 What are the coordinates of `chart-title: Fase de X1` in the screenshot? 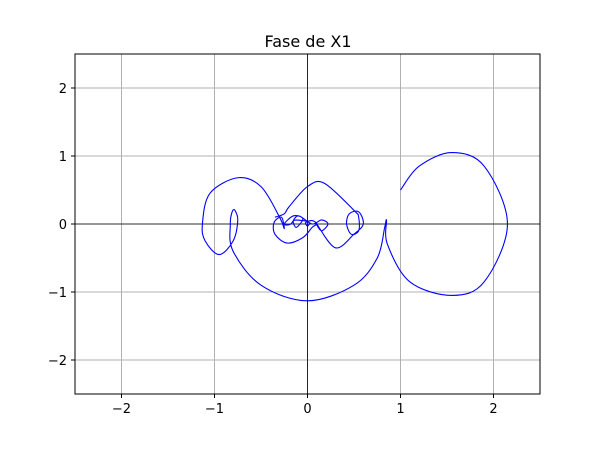 It's located at (307, 41).